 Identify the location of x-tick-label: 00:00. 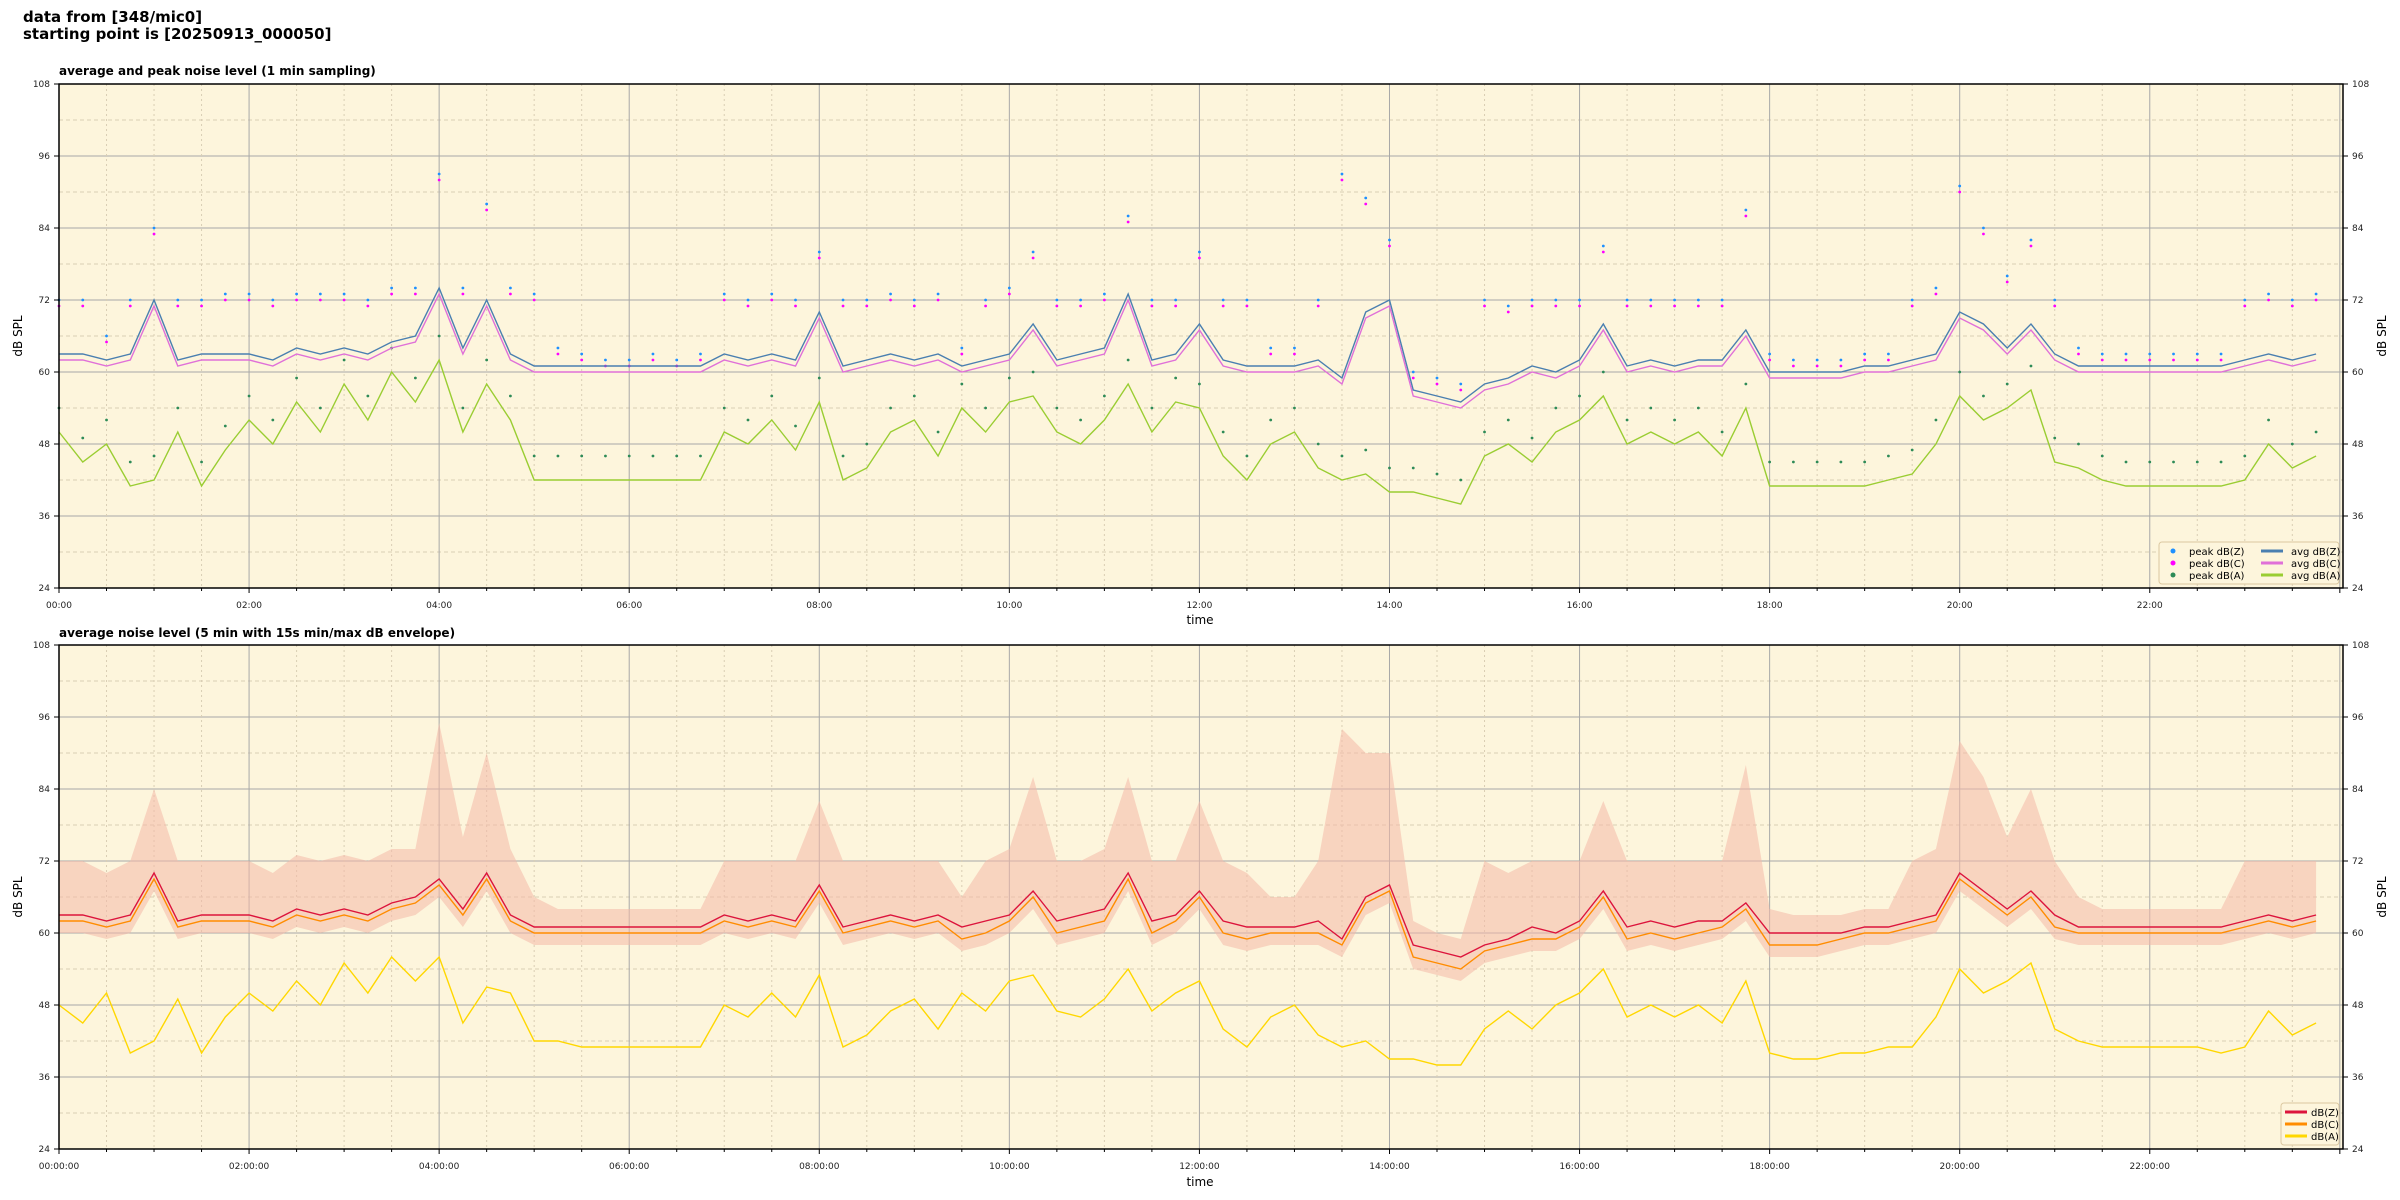
(59, 606).